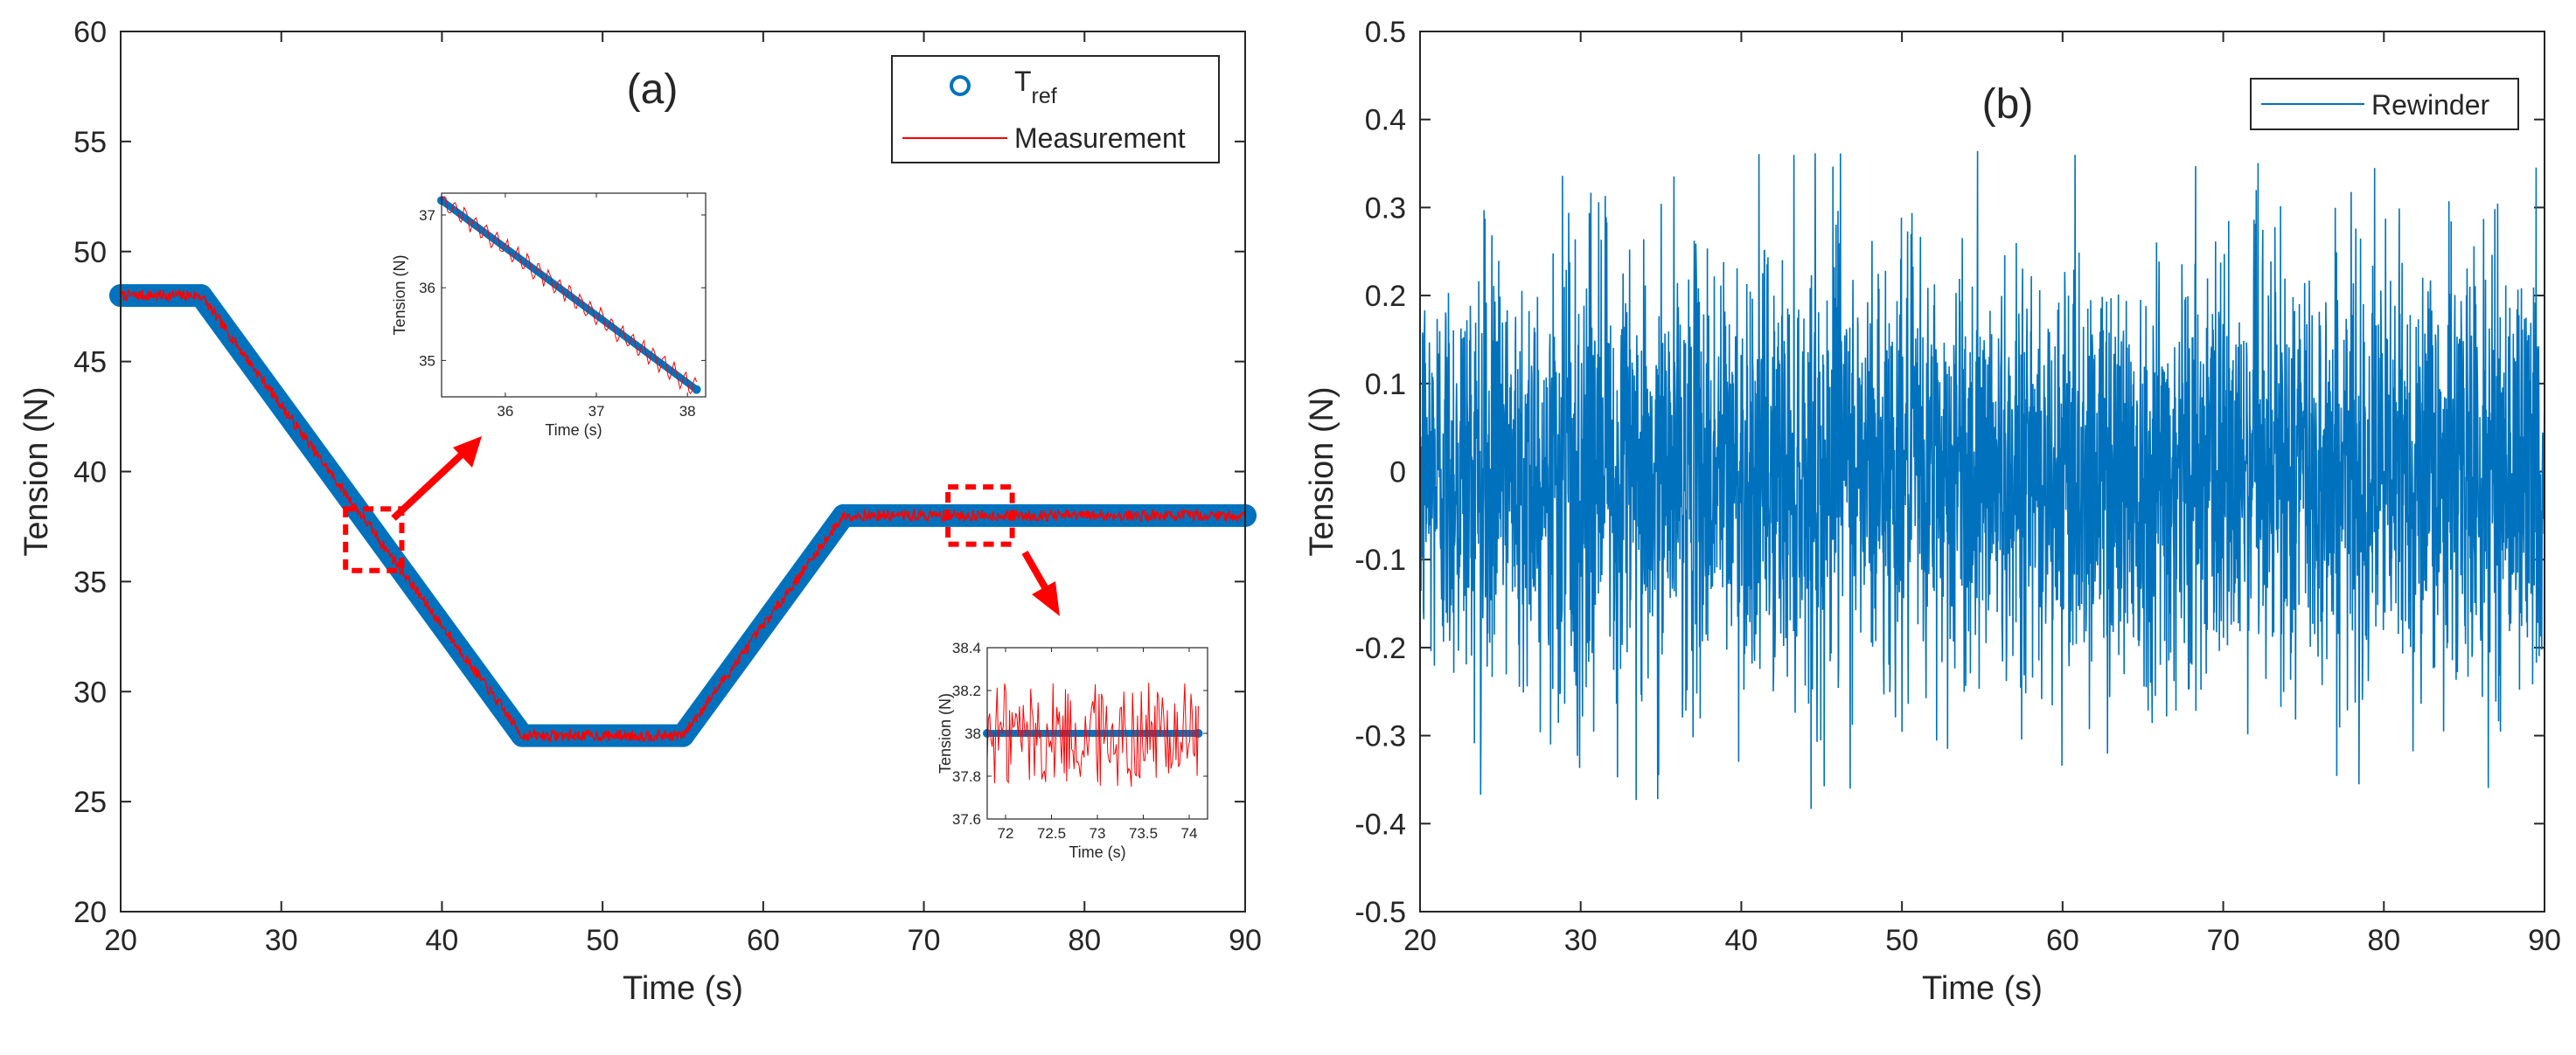 The width and height of the screenshot is (2576, 1055). I want to click on y-tick-label: 45, so click(90, 362).